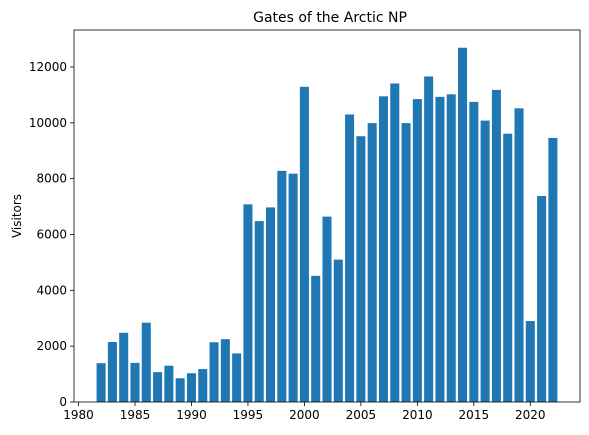 The image size is (589, 435). Describe the element at coordinates (406, 263) in the screenshot. I see `bar-2009` at that location.